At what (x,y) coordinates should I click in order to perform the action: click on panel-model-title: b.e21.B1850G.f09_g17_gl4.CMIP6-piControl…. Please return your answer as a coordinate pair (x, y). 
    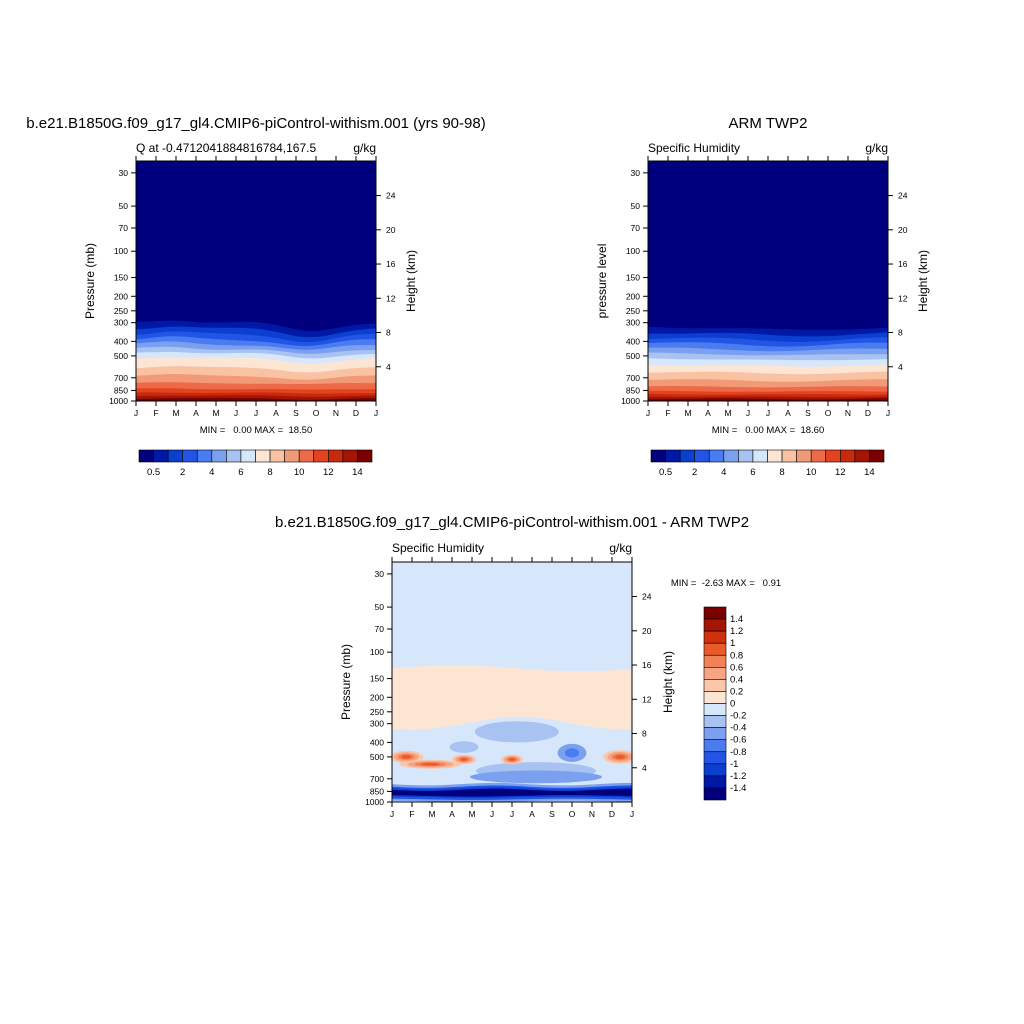
    Looking at the image, I should click on (255, 123).